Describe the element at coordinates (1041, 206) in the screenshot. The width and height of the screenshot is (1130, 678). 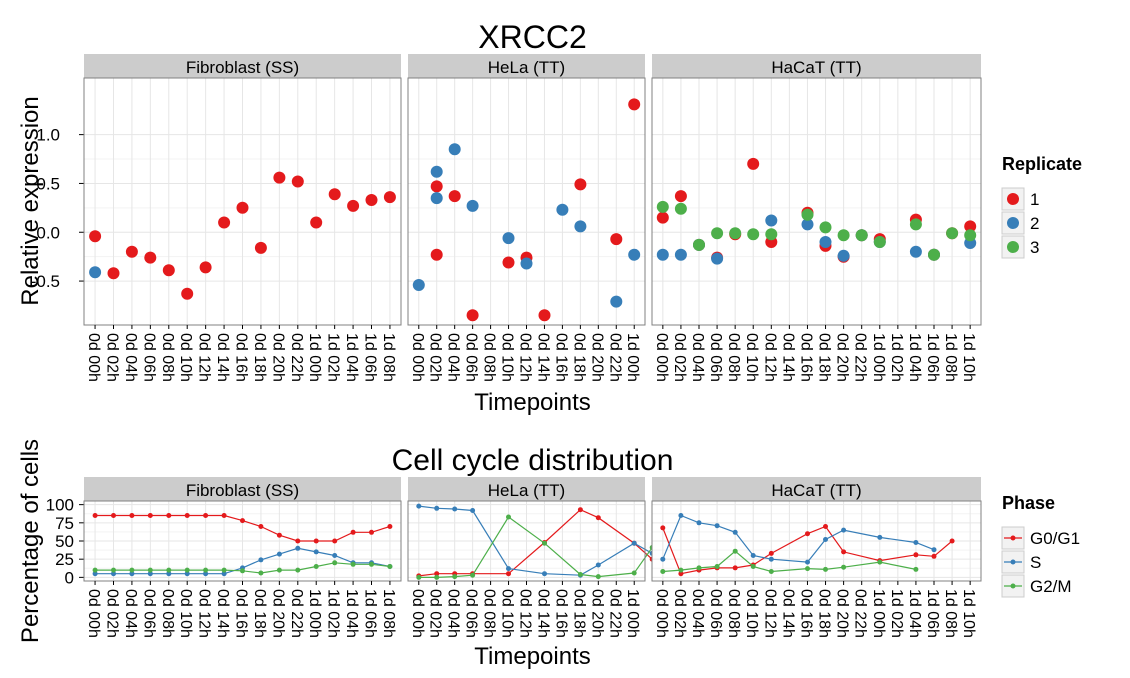
I see `legend: Replicate 1 2 3` at that location.